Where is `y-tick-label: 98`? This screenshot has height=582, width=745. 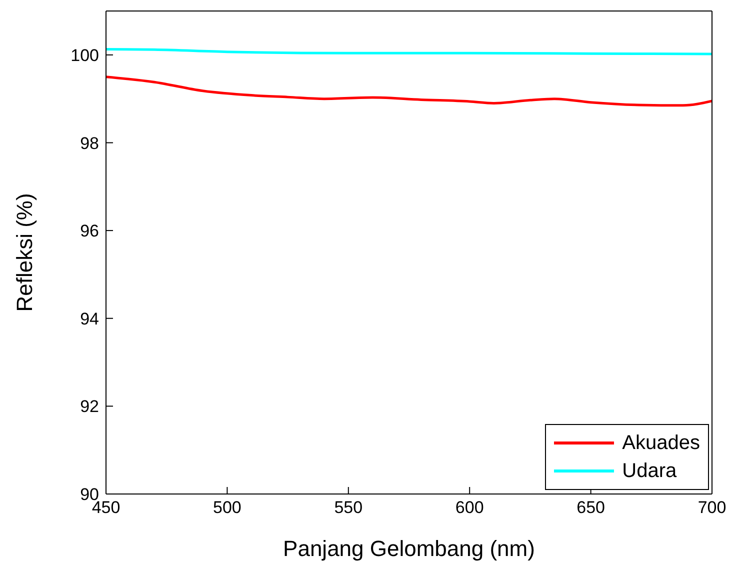 y-tick-label: 98 is located at coordinates (89, 143).